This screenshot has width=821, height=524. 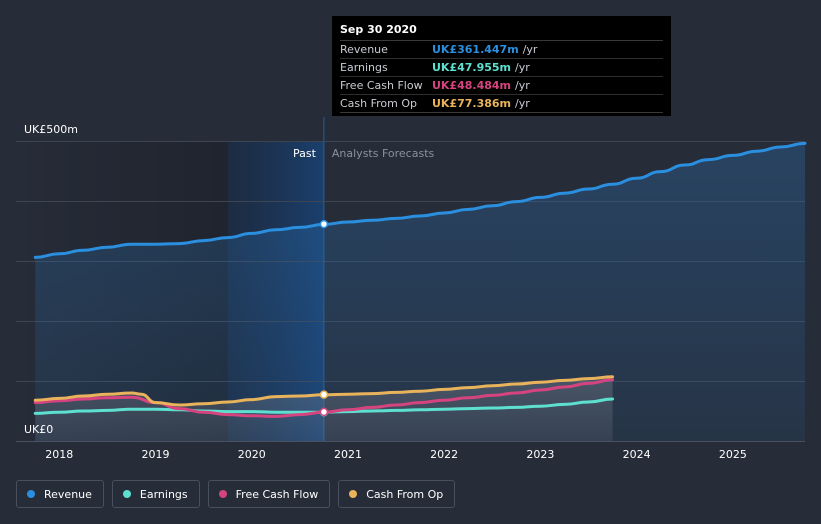 I want to click on tooltip-row-name: Free Cash Flow, so click(x=381, y=85).